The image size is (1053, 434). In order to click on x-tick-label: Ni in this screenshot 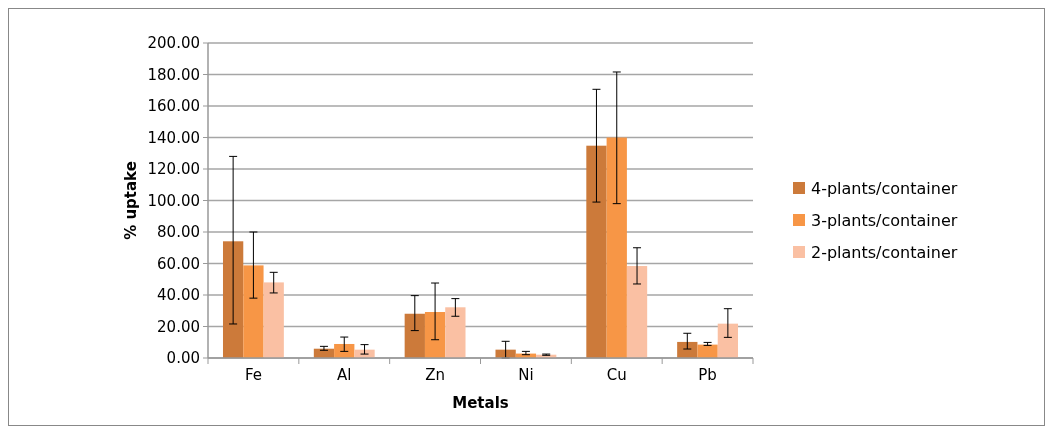, I will do `click(526, 375)`.